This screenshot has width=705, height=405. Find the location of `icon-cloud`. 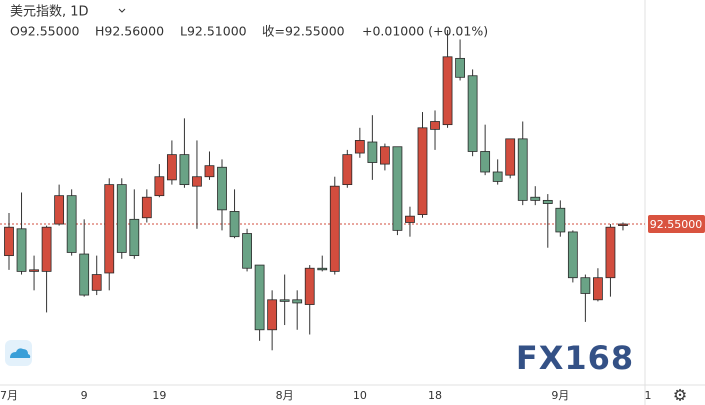

icon-cloud is located at coordinates (20, 353).